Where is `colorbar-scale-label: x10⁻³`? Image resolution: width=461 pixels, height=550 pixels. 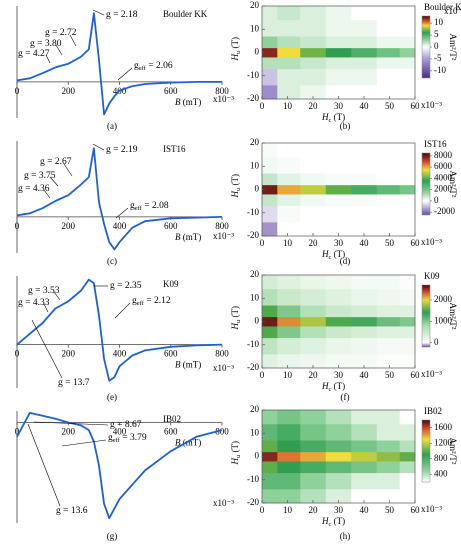
colorbar-scale-label: x10⁻³ is located at coordinates (452, 11).